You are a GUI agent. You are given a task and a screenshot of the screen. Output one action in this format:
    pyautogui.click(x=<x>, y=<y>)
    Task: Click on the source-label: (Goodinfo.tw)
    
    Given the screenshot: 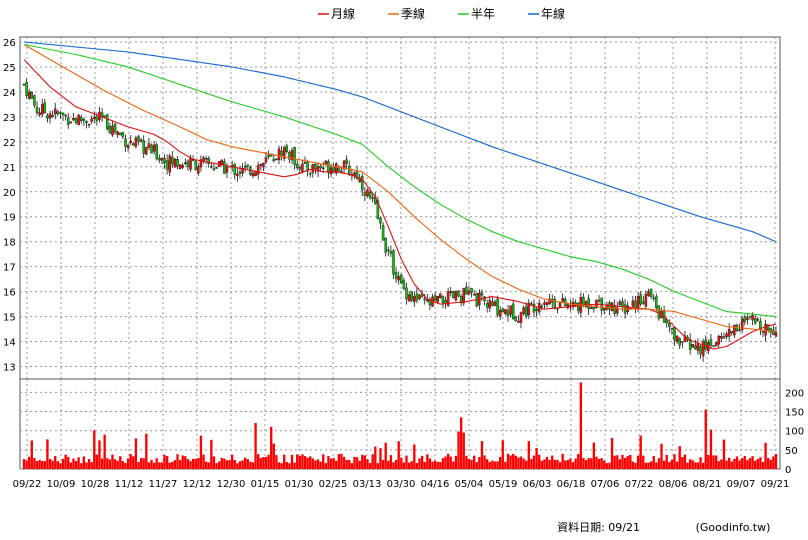 What is the action you would take?
    pyautogui.click(x=733, y=527)
    